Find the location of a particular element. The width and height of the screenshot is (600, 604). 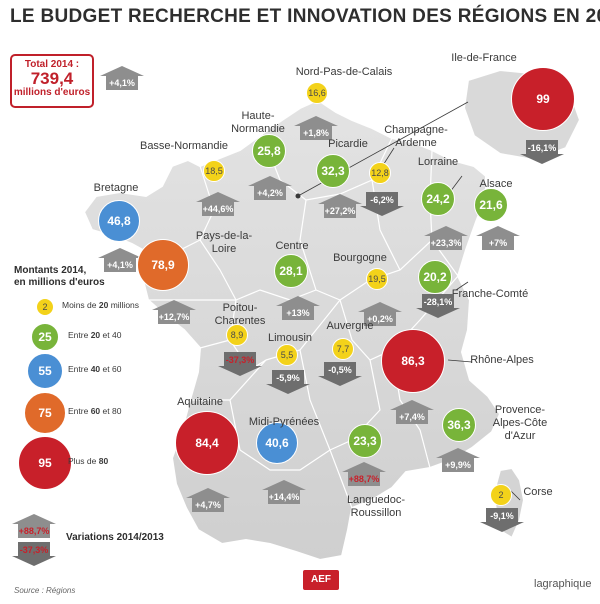

region-name-bourgogne: Bourgogne is located at coordinates (360, 258).